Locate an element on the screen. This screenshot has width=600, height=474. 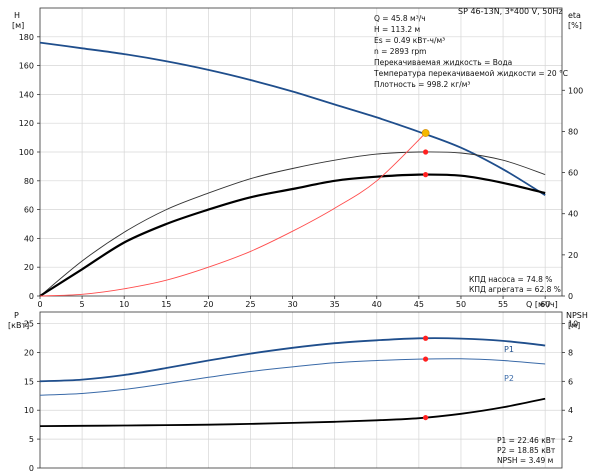
y-tick-label: 180 is located at coordinates (26, 37).